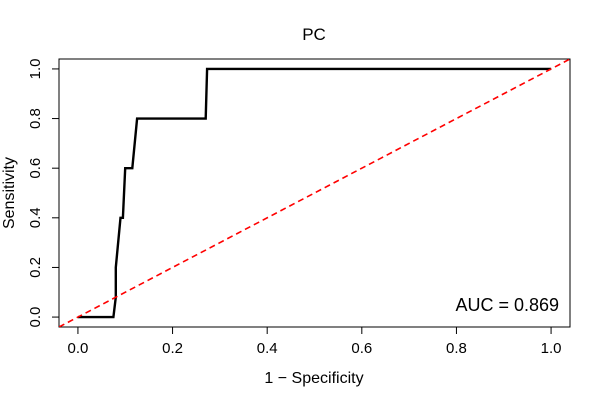 The height and width of the screenshot is (400, 600). What do you see at coordinates (35, 118) in the screenshot?
I see `y-tick-label: 0.8` at bounding box center [35, 118].